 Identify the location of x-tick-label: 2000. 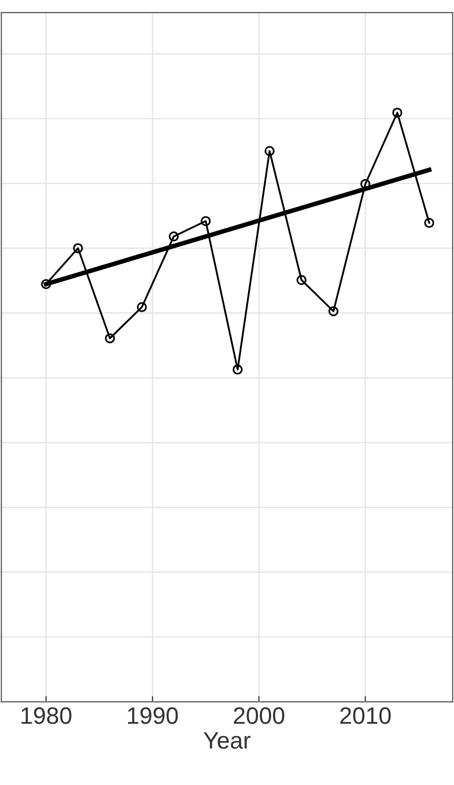
(259, 715).